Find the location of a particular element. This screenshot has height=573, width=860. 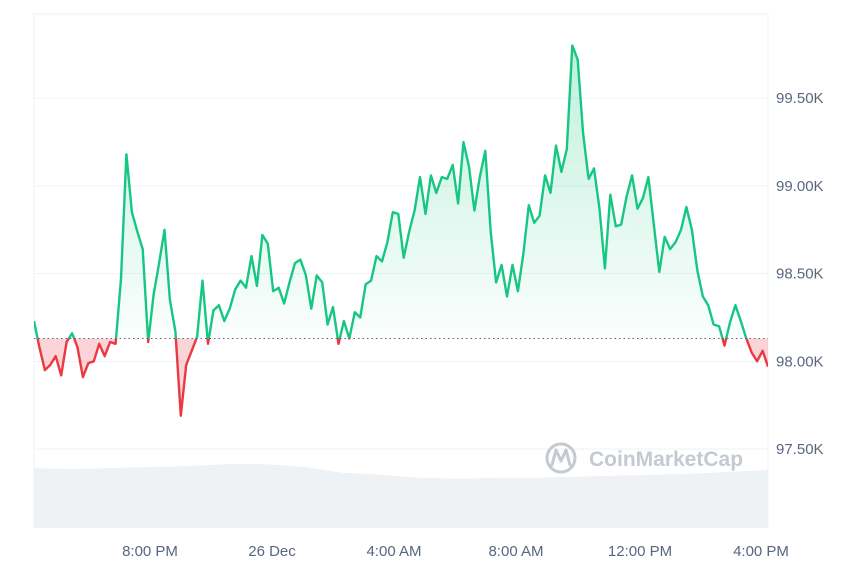

y-tick-label: 99.50K is located at coordinates (800, 98).